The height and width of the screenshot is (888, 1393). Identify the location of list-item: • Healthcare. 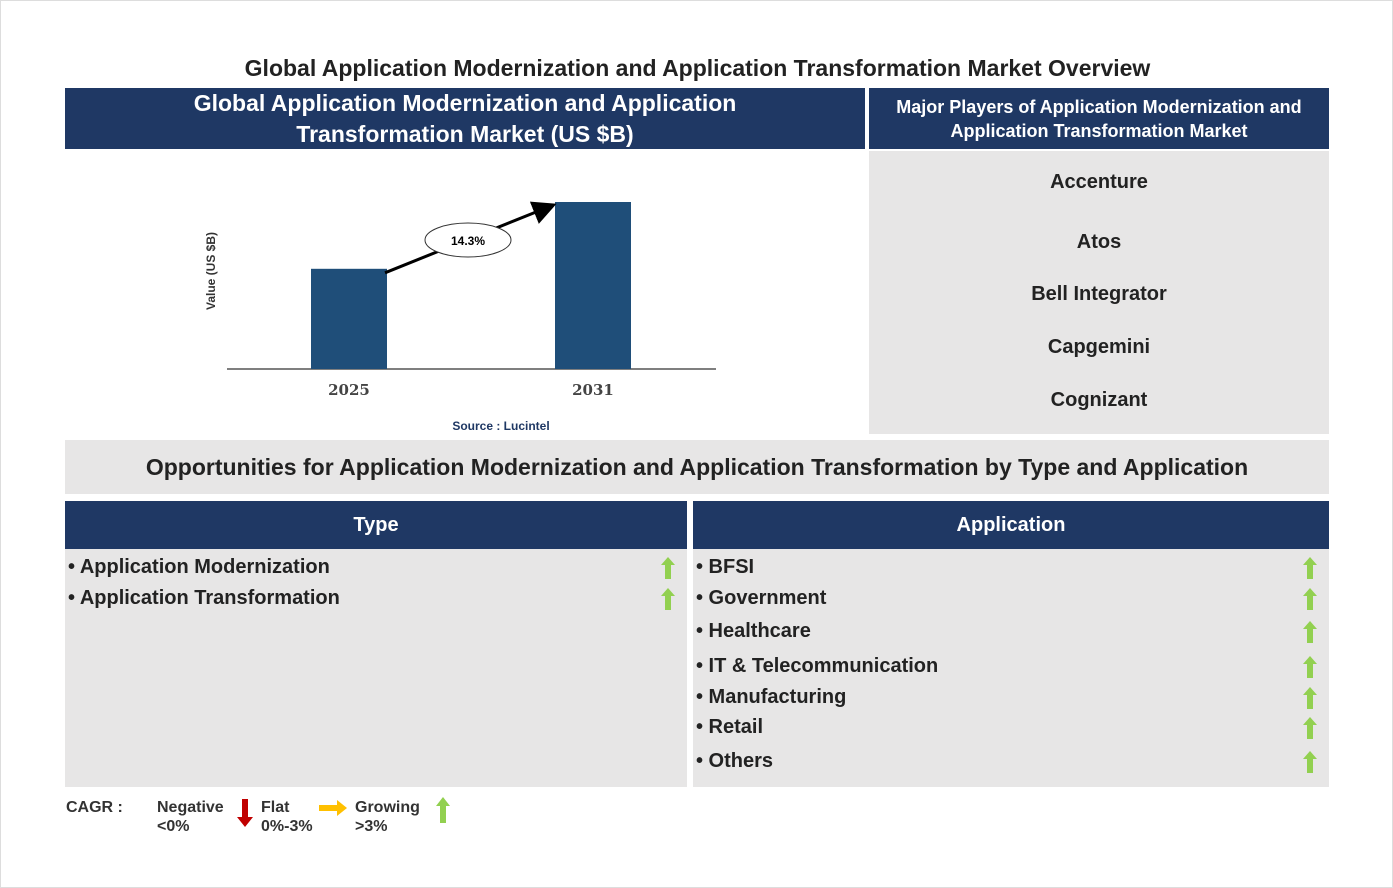
(753, 631).